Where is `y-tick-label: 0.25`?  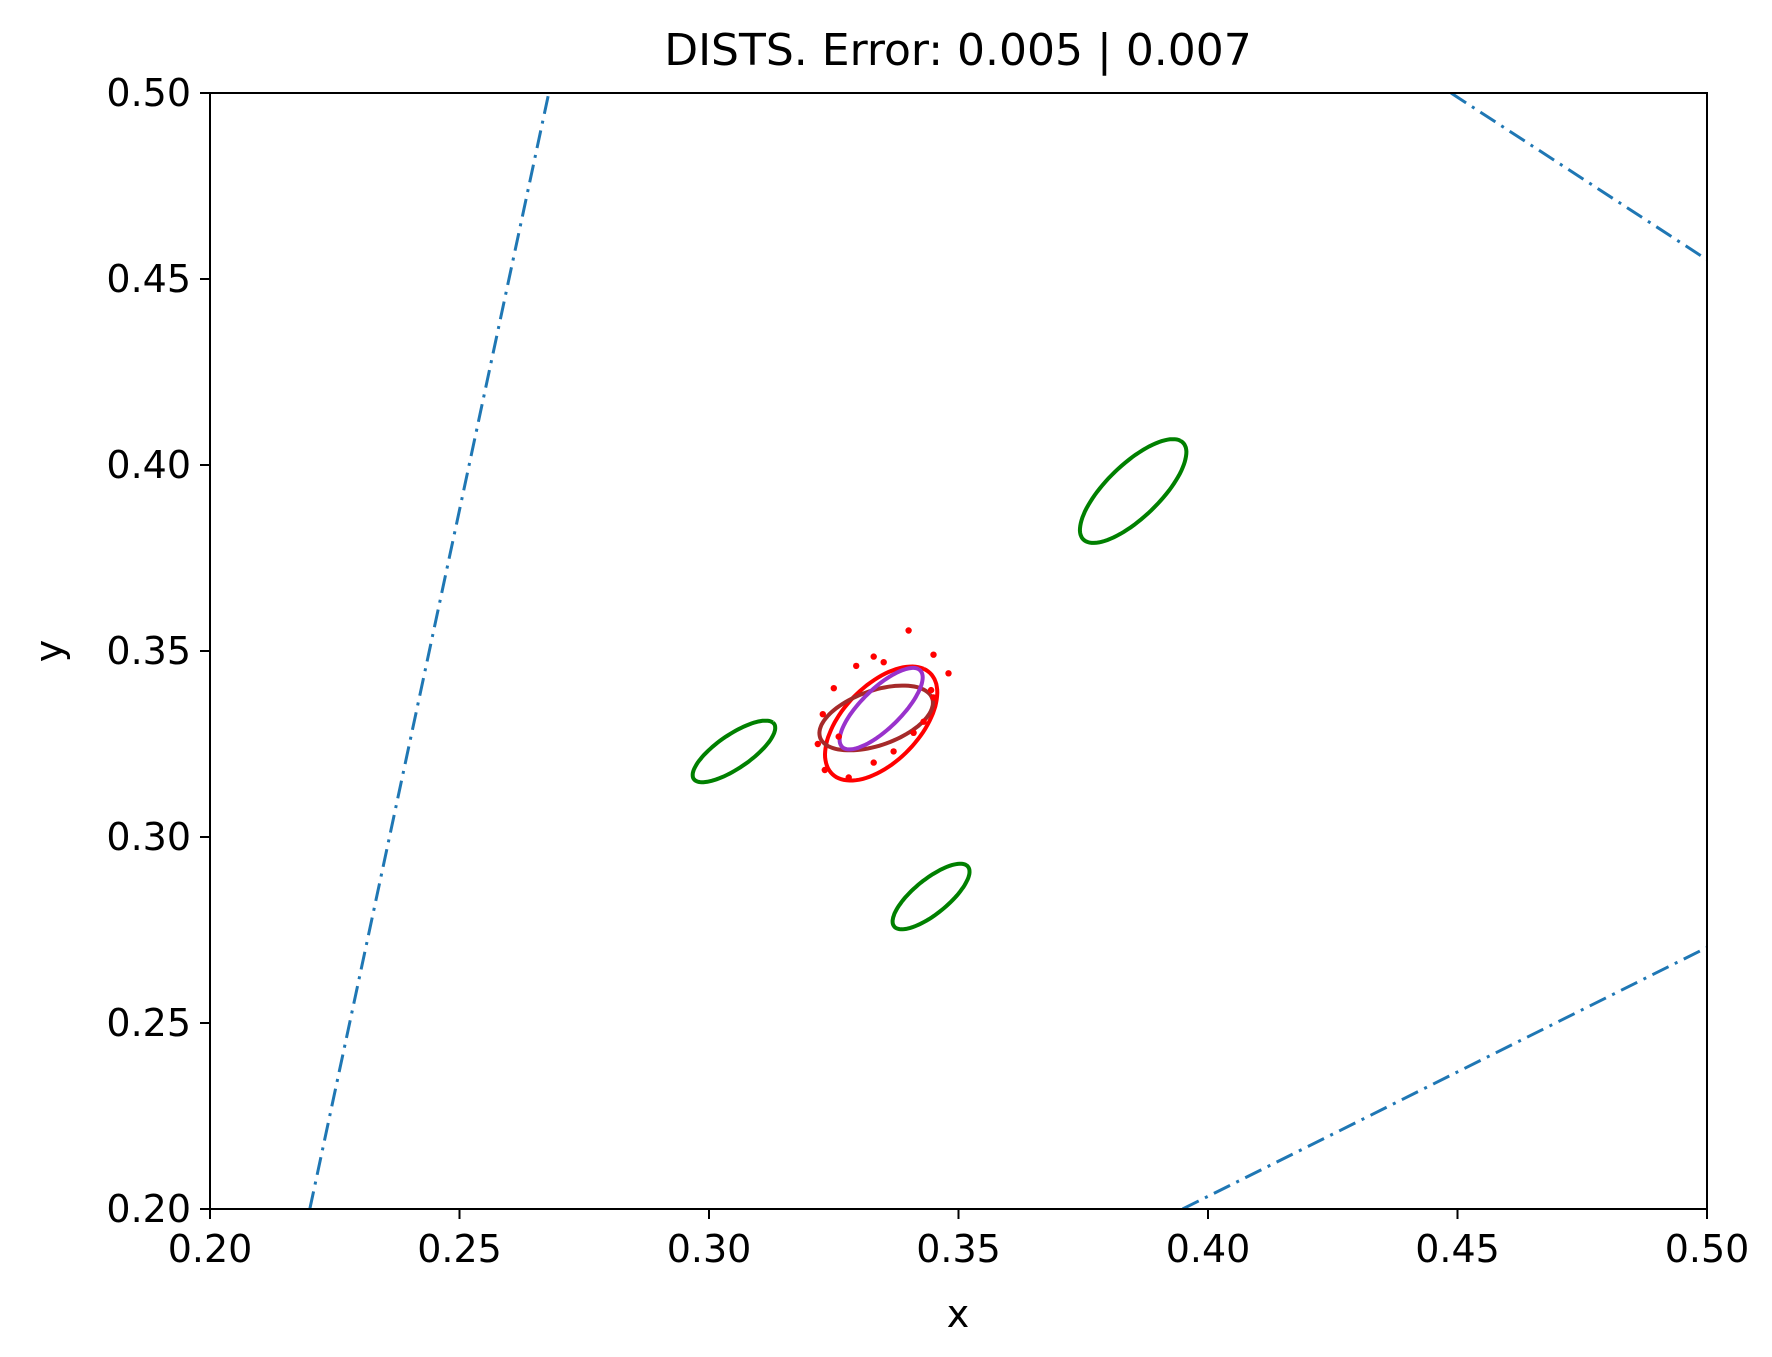 y-tick-label: 0.25 is located at coordinates (148, 1023).